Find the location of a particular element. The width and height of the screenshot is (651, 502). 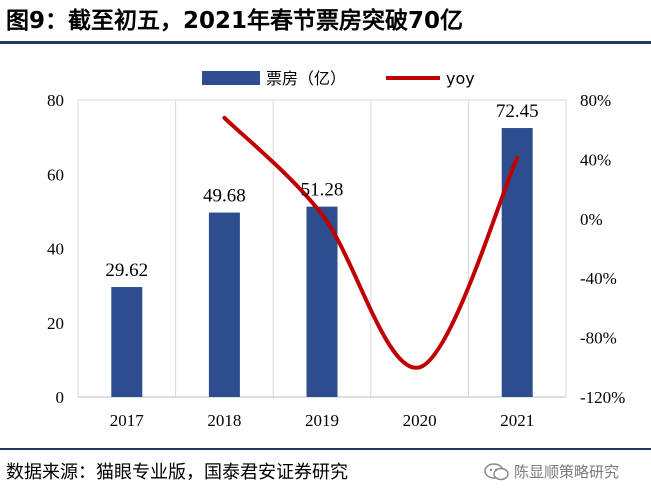

legend-bar-label: 票房（亿） is located at coordinates (306, 78).